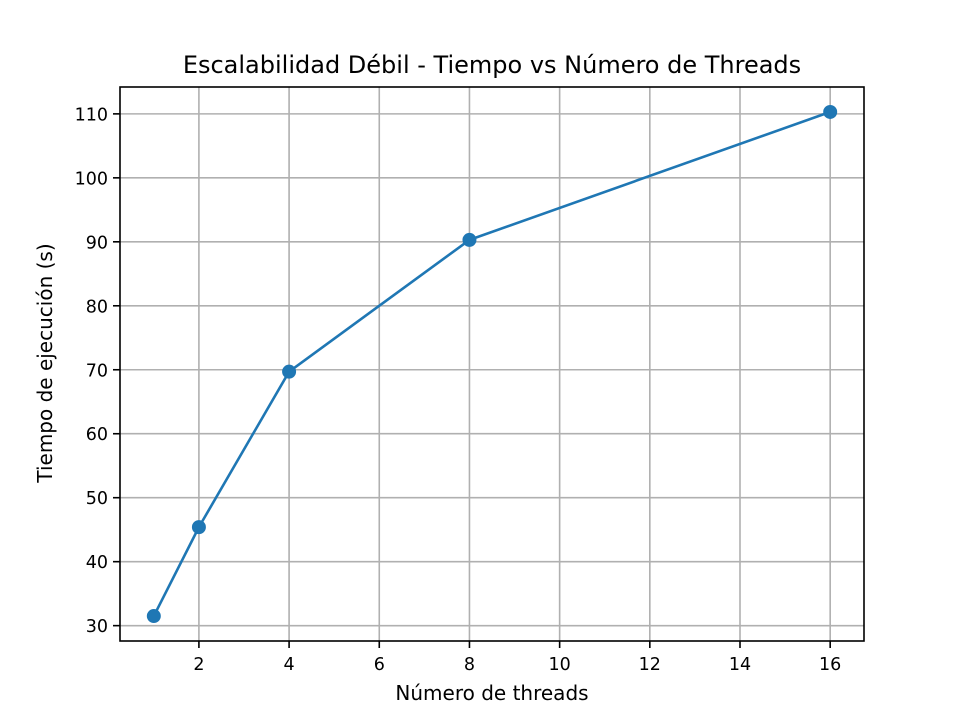  Describe the element at coordinates (97, 371) in the screenshot. I see `y-tick-label: 70` at that location.